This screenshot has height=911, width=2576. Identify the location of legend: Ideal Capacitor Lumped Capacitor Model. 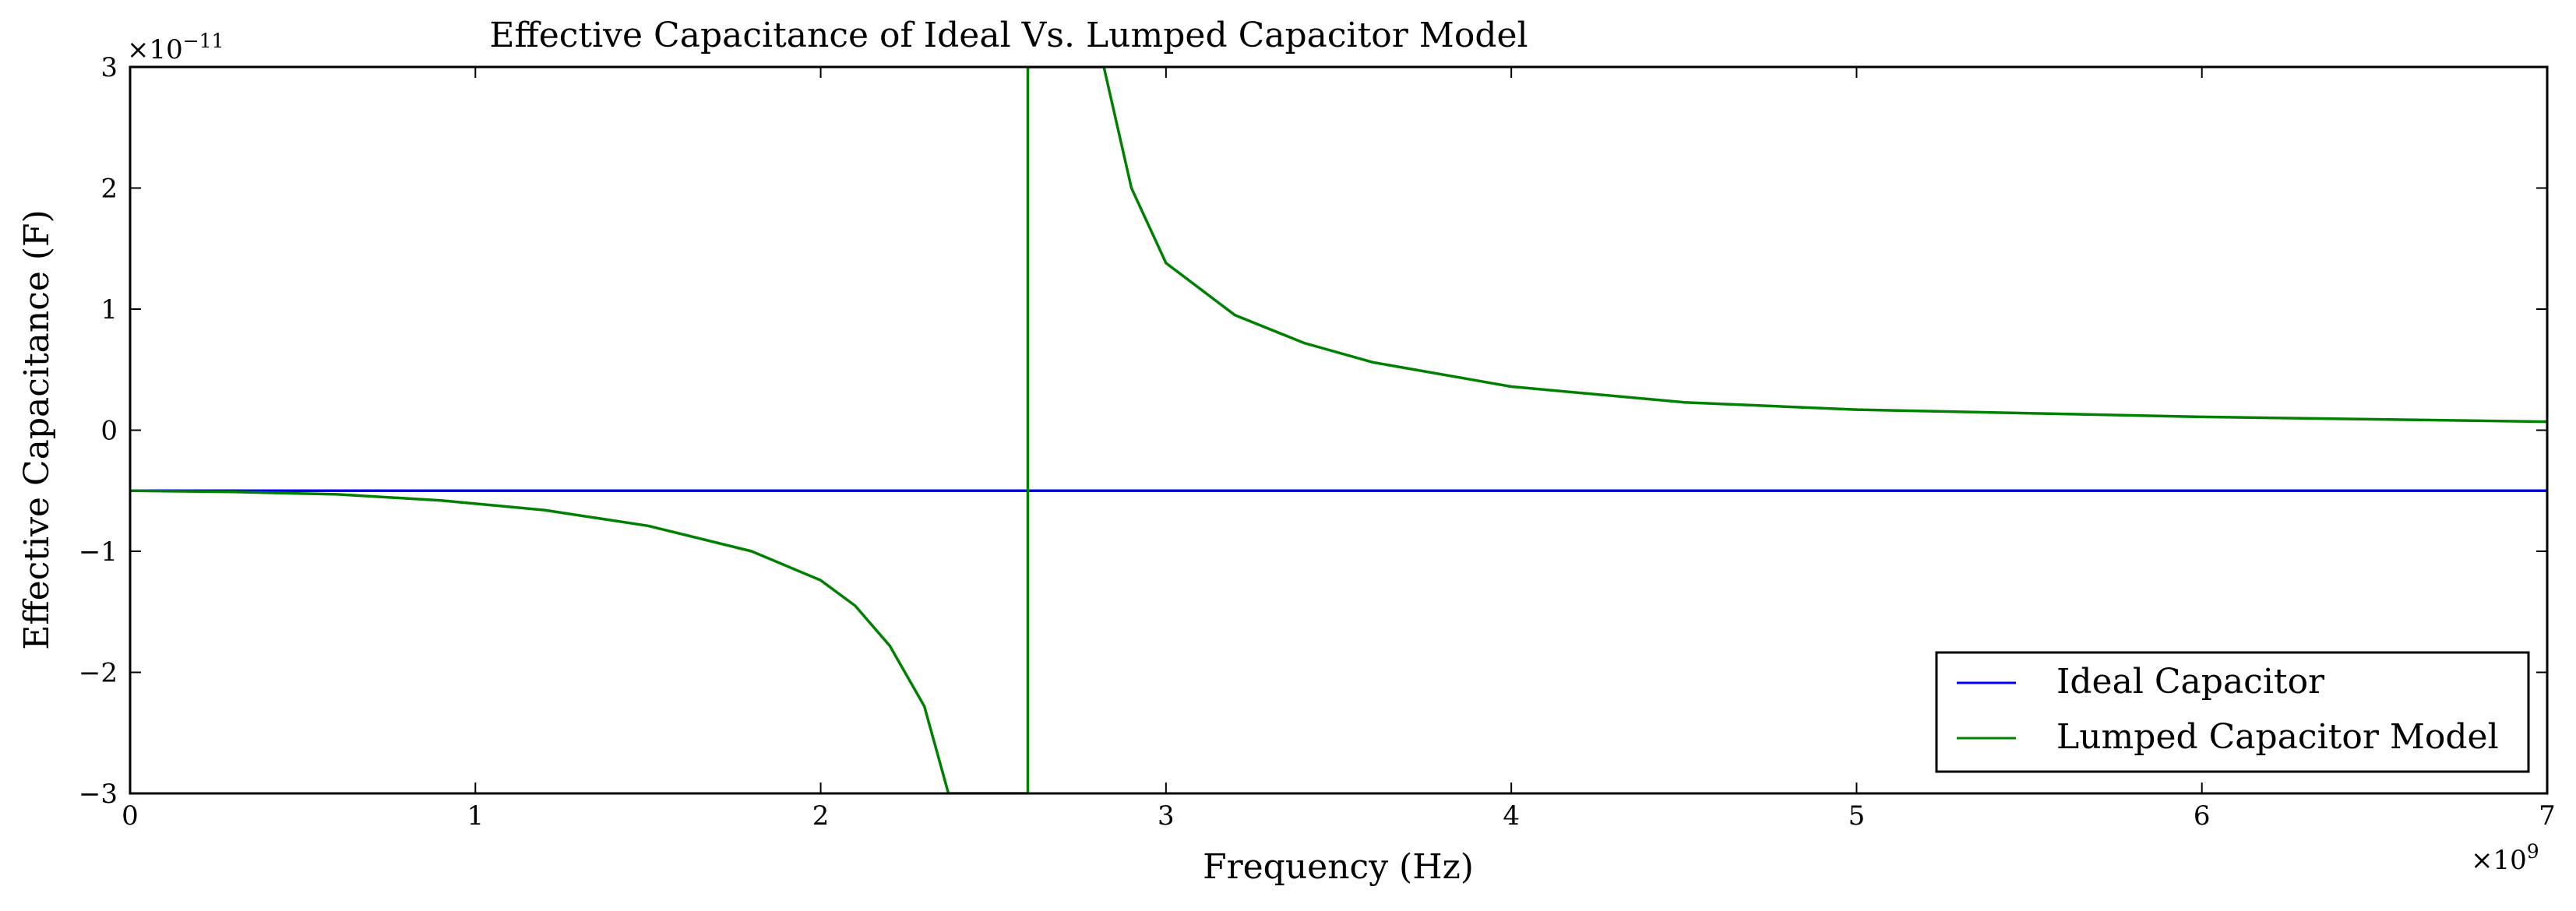
(2232, 712).